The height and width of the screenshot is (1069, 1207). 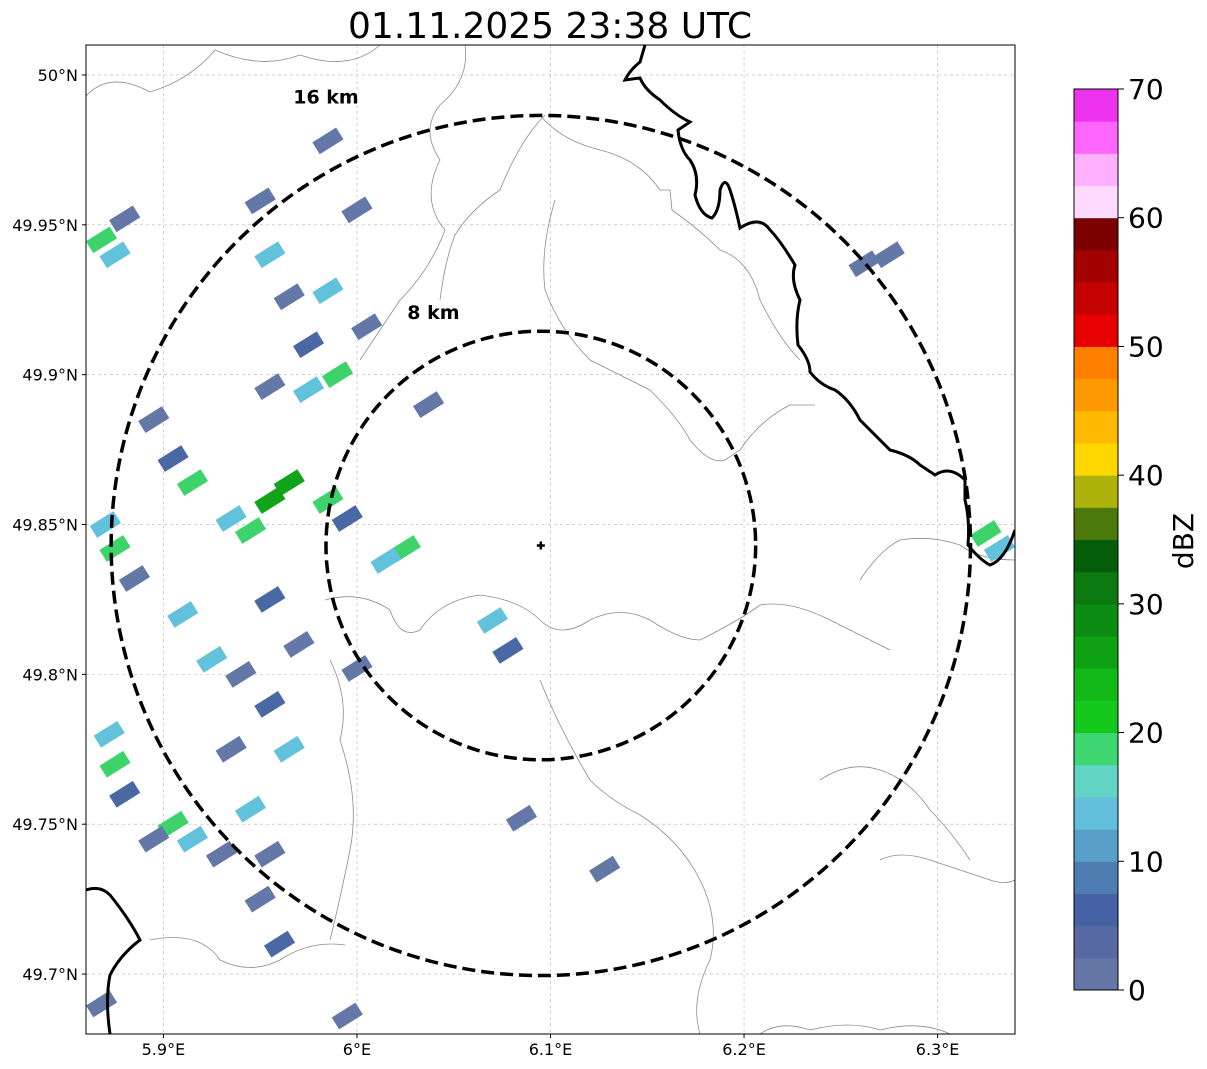 What do you see at coordinates (1146, 733) in the screenshot?
I see `colorbar-tick-label: 20` at bounding box center [1146, 733].